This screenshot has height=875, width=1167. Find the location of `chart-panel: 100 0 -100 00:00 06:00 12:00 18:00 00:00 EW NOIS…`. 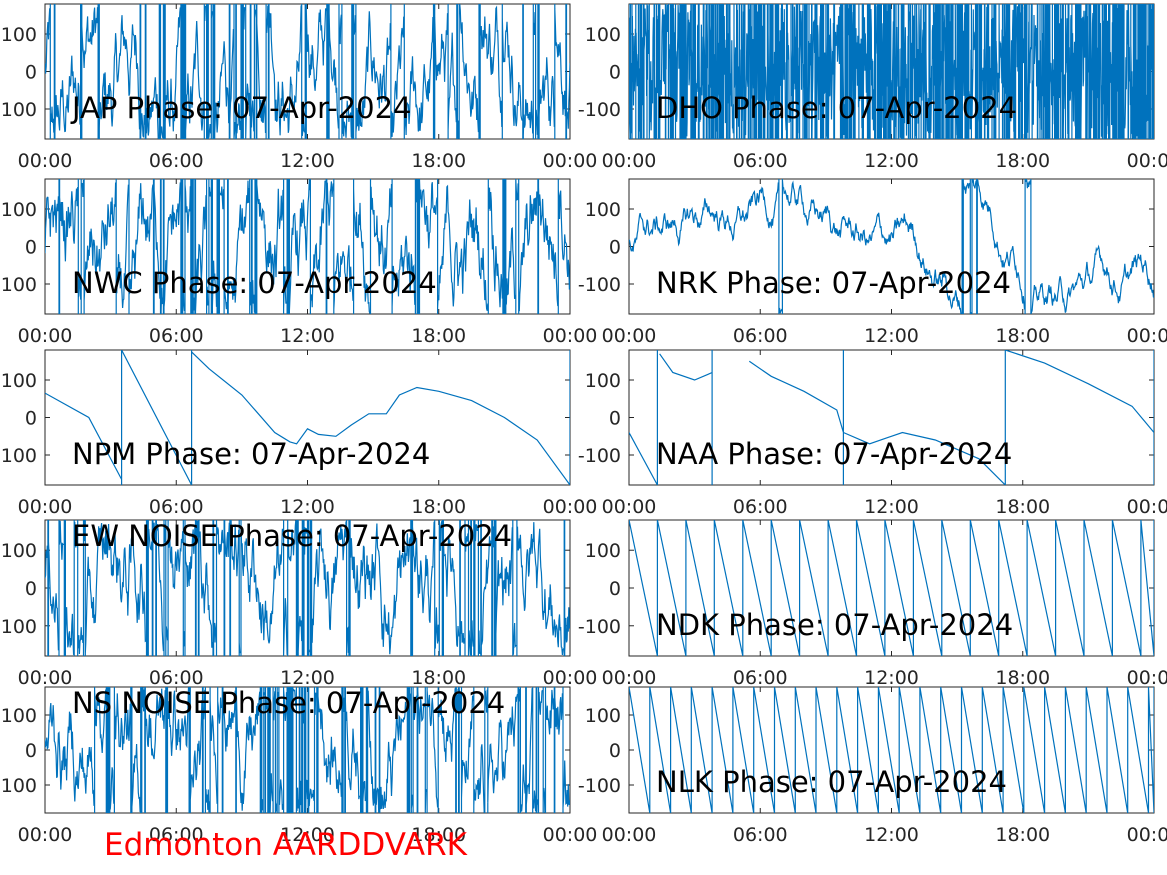

chart-panel: 100 0 -100 00:00 06:00 12:00 18:00 00:00 EW NOIS… is located at coordinates (298, 604).